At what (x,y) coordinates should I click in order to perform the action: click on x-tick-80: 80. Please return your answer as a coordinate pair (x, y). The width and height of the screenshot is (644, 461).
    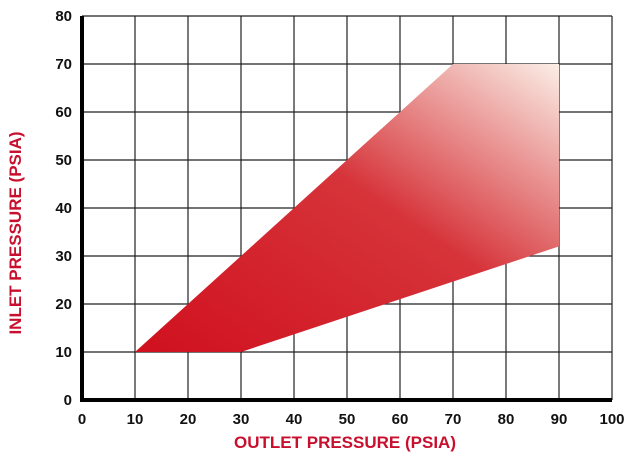
    Looking at the image, I should click on (506, 419).